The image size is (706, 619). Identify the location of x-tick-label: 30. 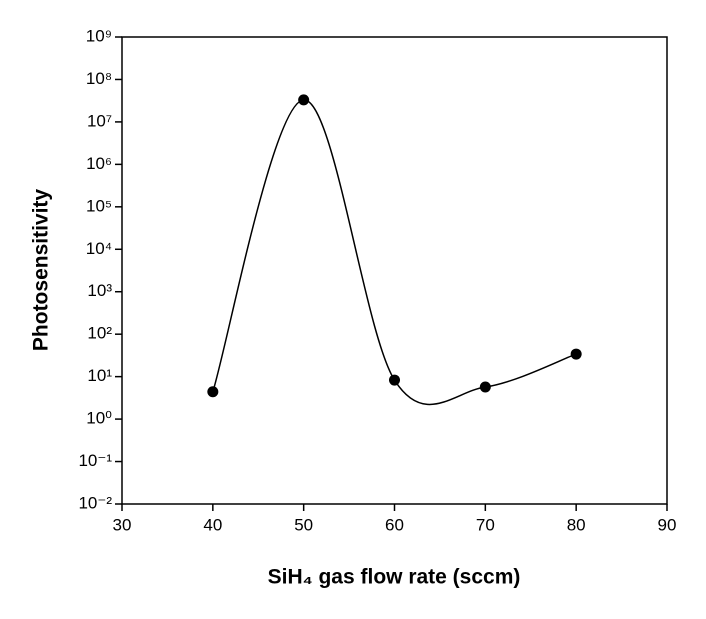
(122, 524).